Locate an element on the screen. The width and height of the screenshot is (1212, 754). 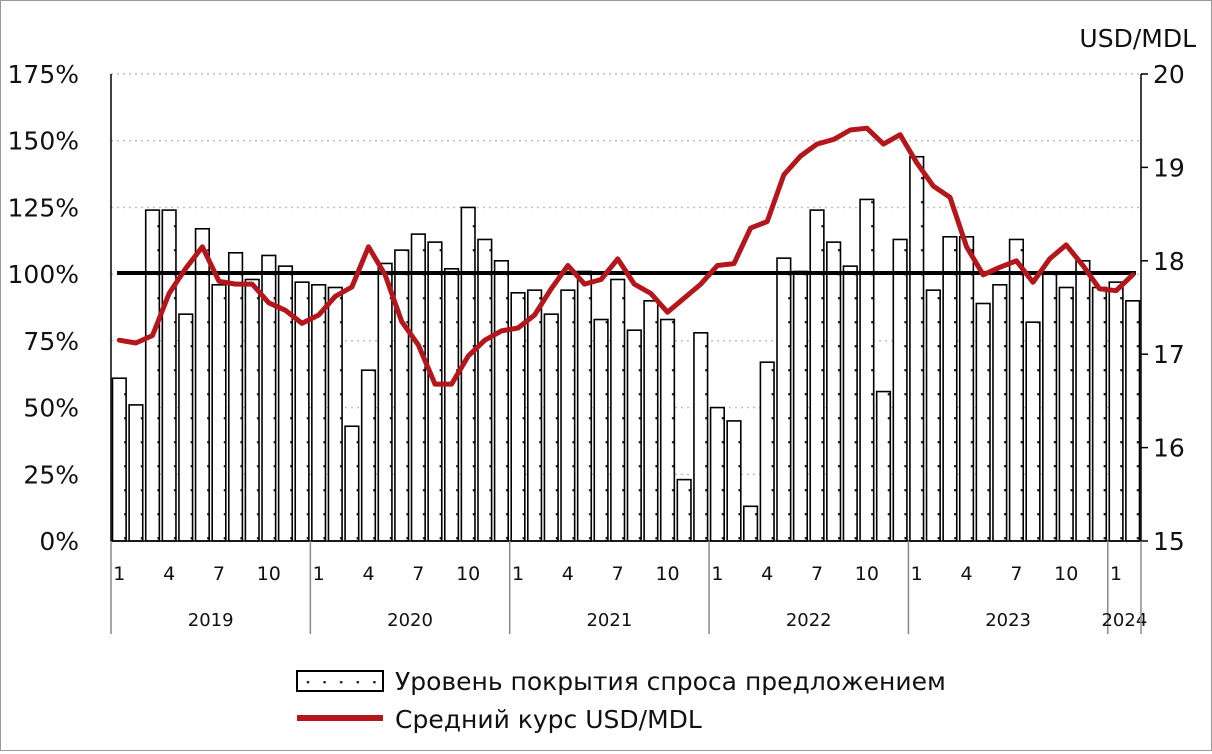
left-tick-label: 50% is located at coordinates (51, 408).